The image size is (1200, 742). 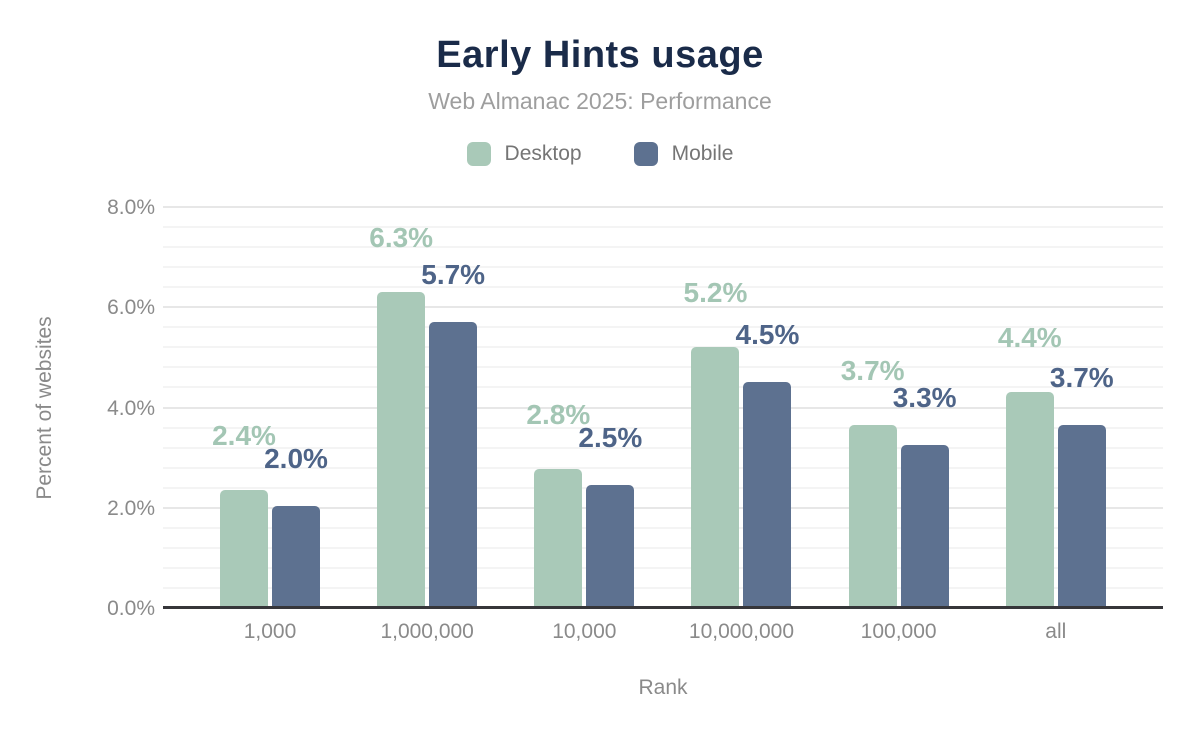 I want to click on desktop-value-label: 3.7%, so click(x=872, y=371).